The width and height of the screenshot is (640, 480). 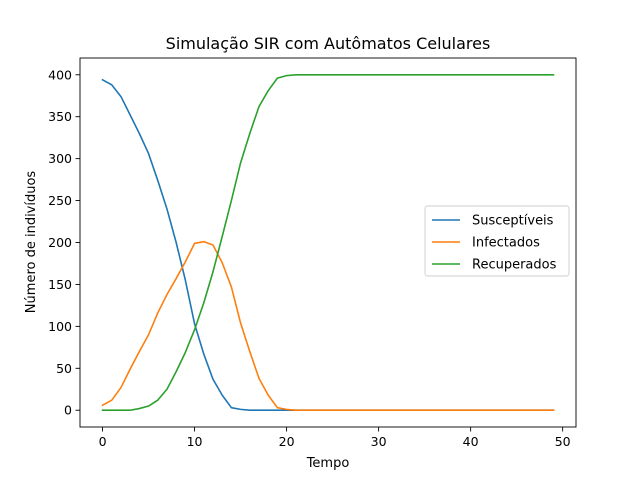 What do you see at coordinates (506, 243) in the screenshot?
I see `legend-label-1: Infectados` at bounding box center [506, 243].